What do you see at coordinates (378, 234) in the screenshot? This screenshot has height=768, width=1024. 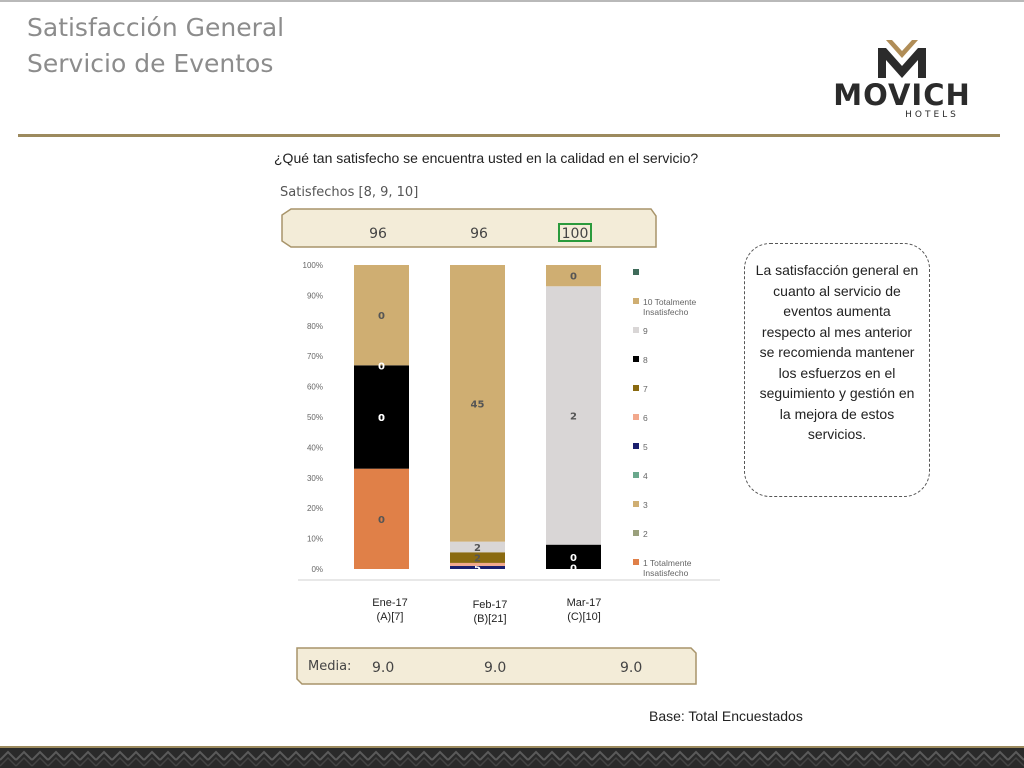 I see `satisfied-value-ene: 96` at bounding box center [378, 234].